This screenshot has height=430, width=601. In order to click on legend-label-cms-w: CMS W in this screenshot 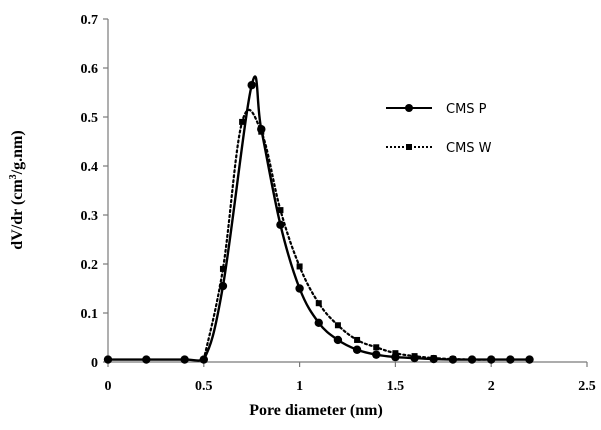, I will do `click(469, 148)`.